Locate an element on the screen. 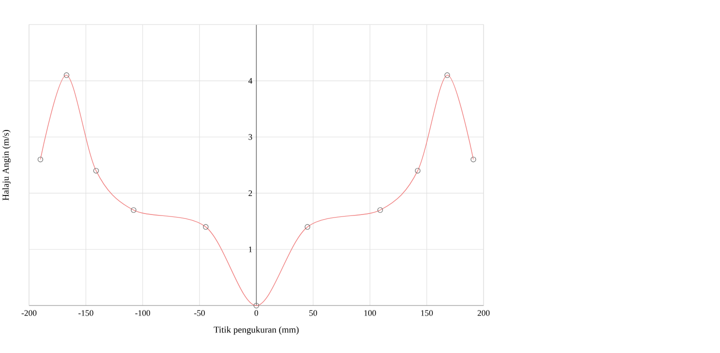  y-tick-label: 3 is located at coordinates (250, 137).